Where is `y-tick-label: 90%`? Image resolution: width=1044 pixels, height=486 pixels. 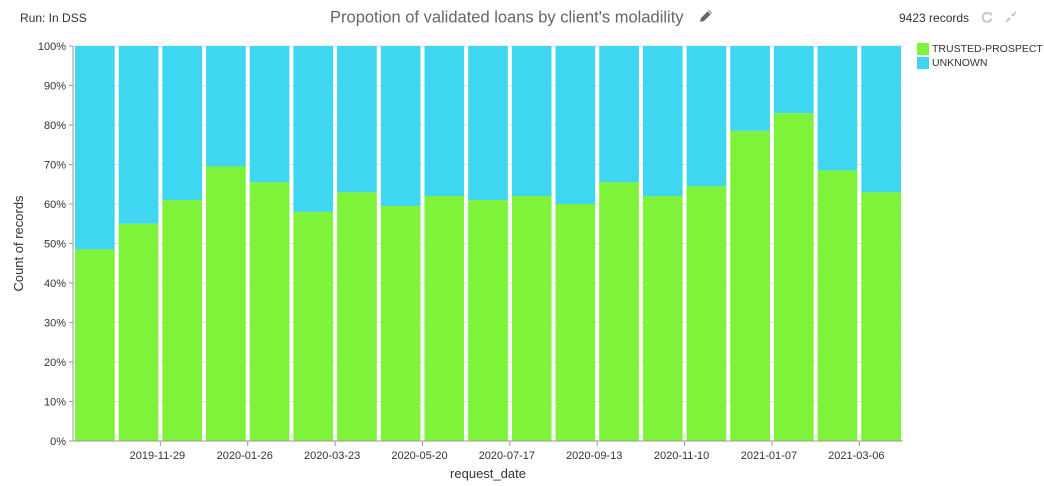
y-tick-label: 90% is located at coordinates (55, 87).